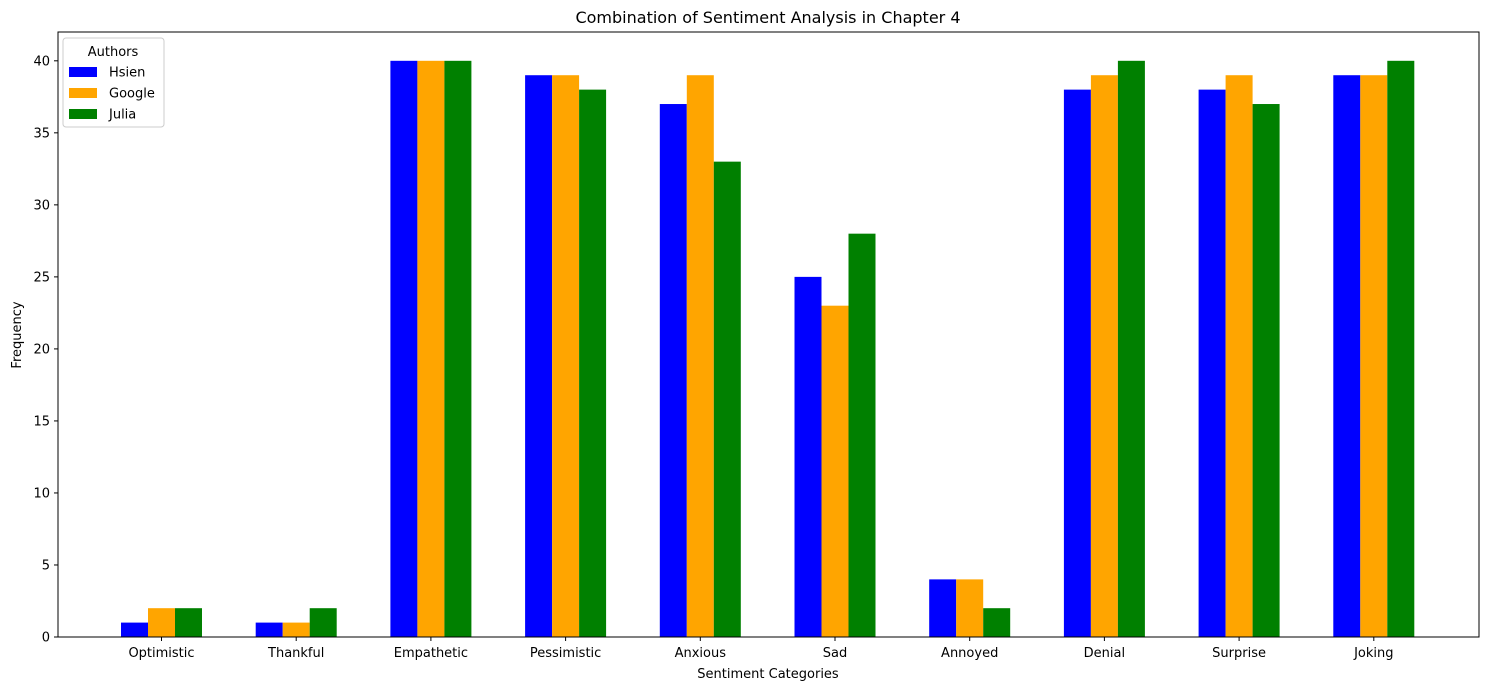 This screenshot has width=1489, height=694. I want to click on bar-julia-surprise, so click(1266, 371).